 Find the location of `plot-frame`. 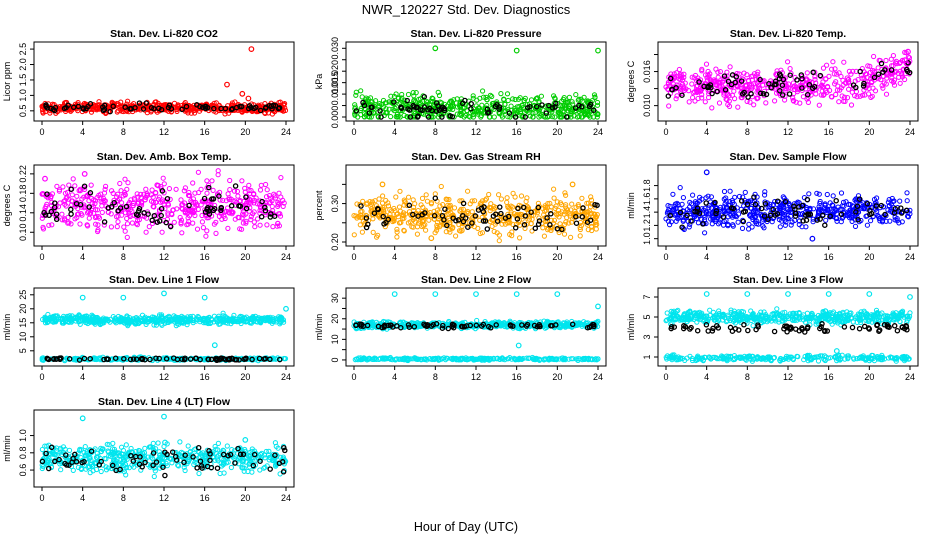

plot-frame is located at coordinates (164, 327).